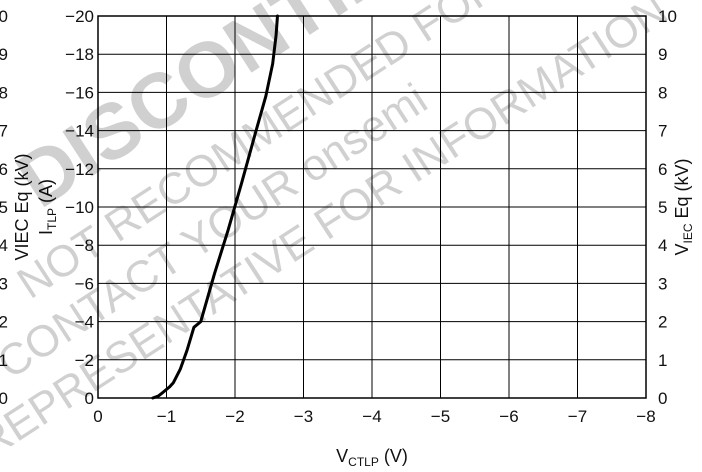 This screenshot has width=702, height=472. I want to click on x-tick-label: −8, so click(645, 416).